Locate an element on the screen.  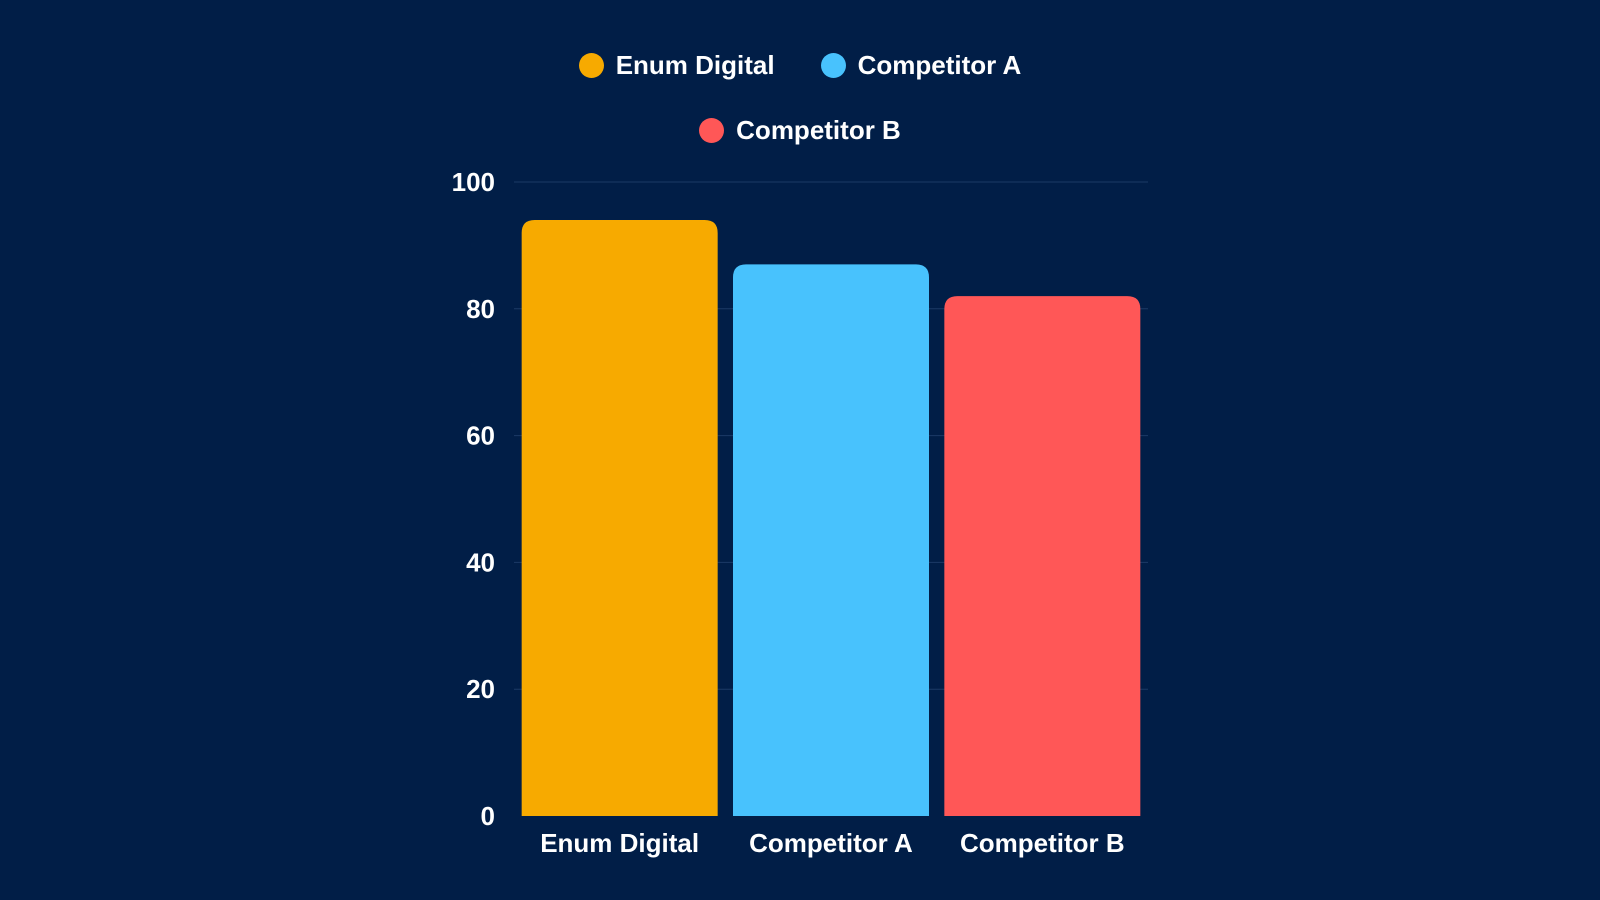
y-tick-label-60: 60 is located at coordinates (480, 436).